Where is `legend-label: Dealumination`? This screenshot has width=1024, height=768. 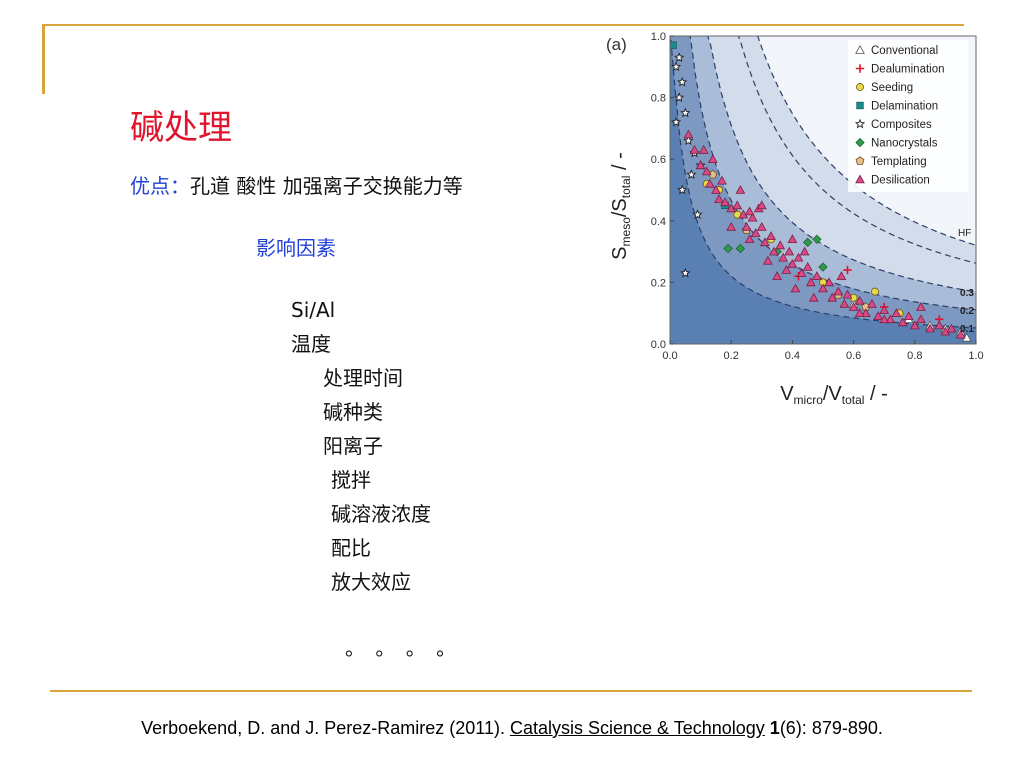
legend-label: Dealumination is located at coordinates (908, 70).